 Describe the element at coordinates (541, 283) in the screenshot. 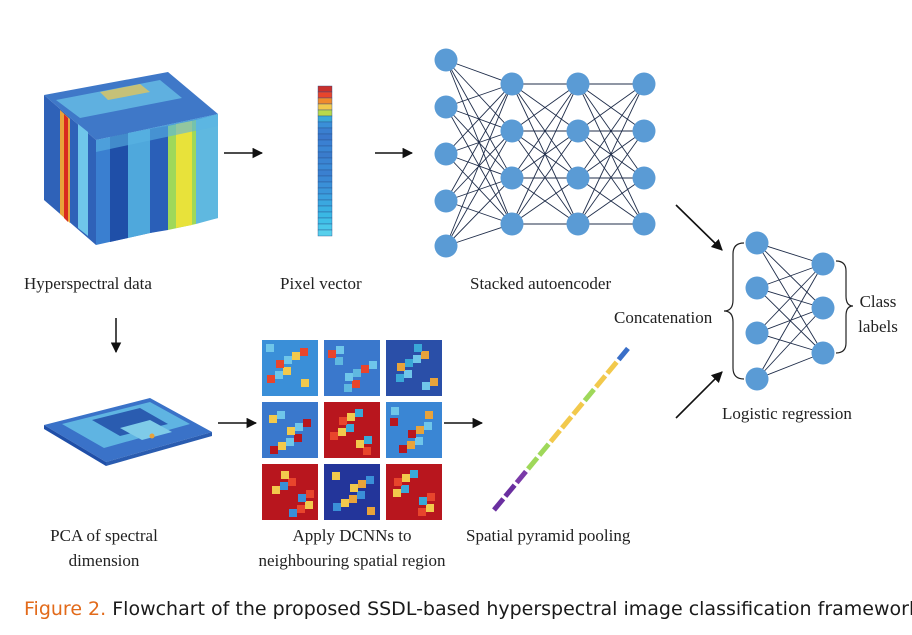

I see `label-stacked-autoencoder: Stacked autoencoder` at that location.